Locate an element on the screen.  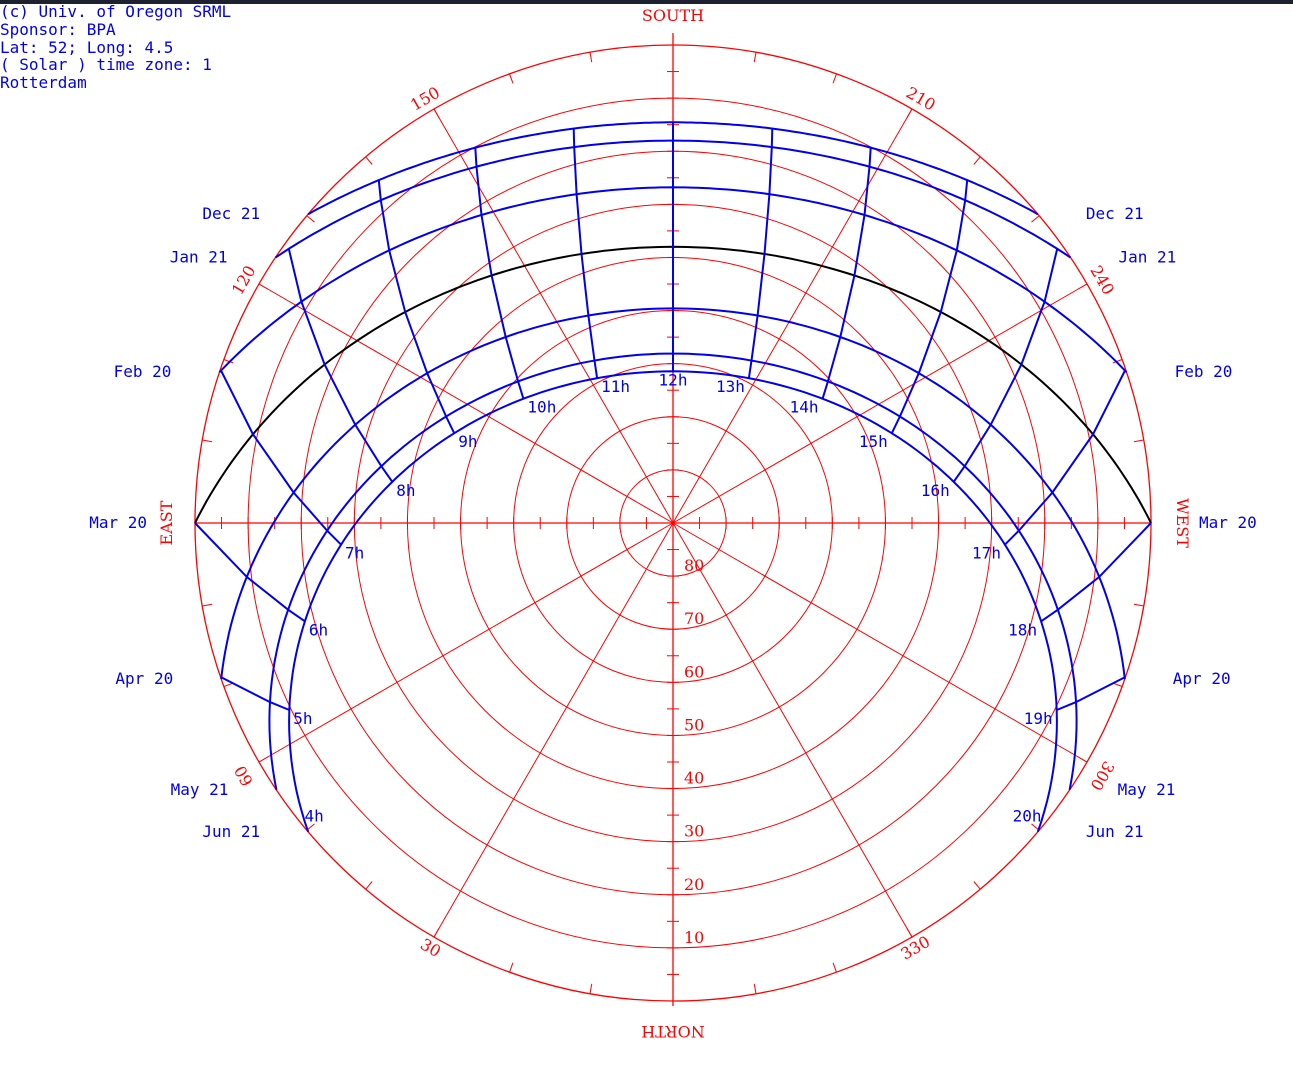
date-label-left: Apr 20 is located at coordinates (144, 678).